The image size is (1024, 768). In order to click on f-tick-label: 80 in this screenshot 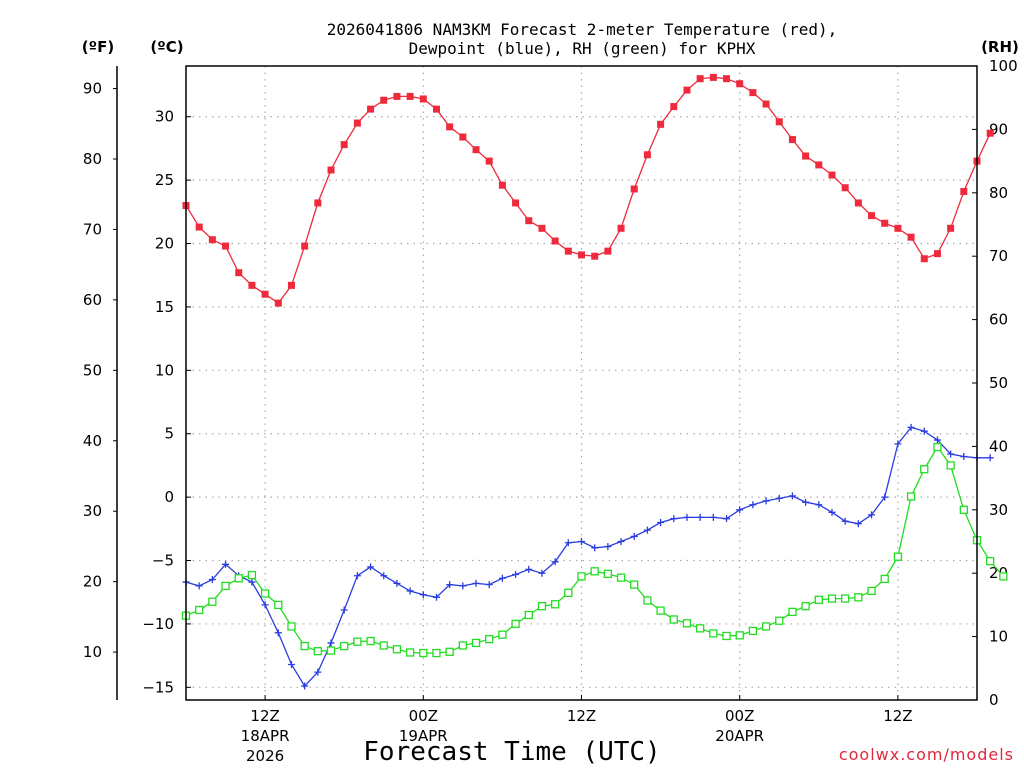, I will do `click(92, 159)`.